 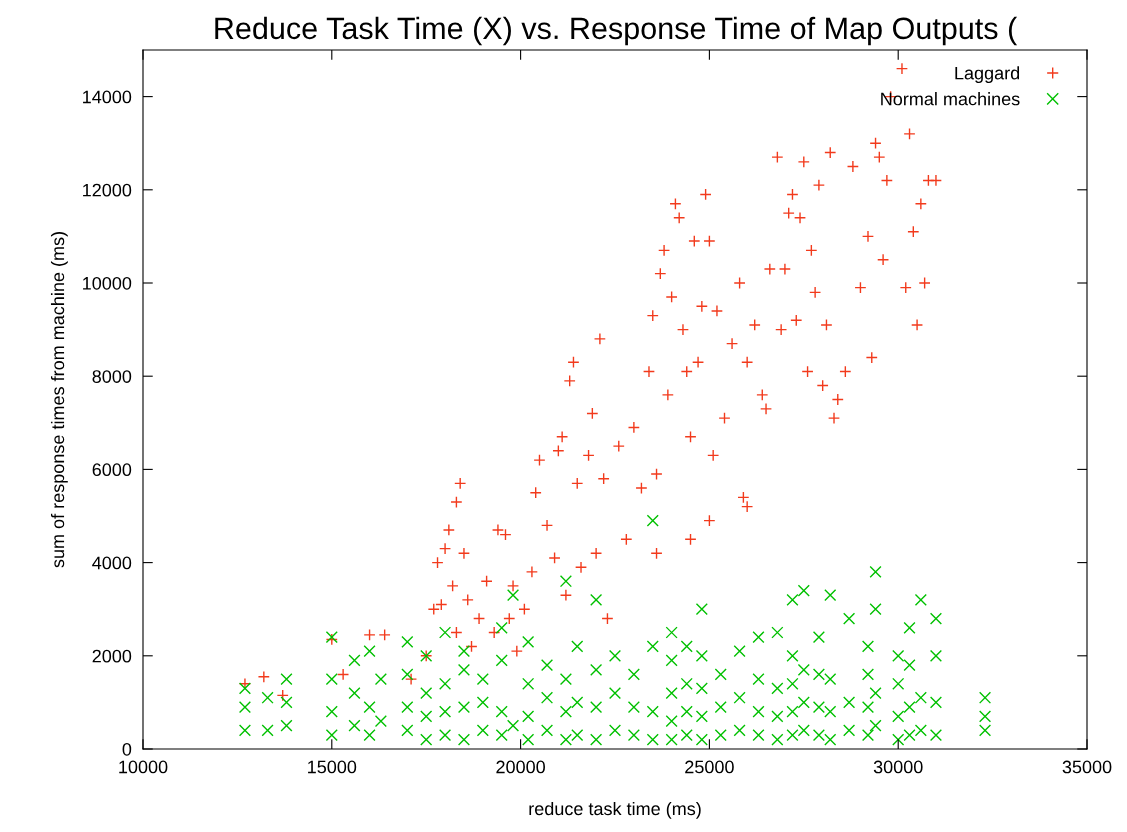 I want to click on x-tick-label: 35000, so click(x=1087, y=767).